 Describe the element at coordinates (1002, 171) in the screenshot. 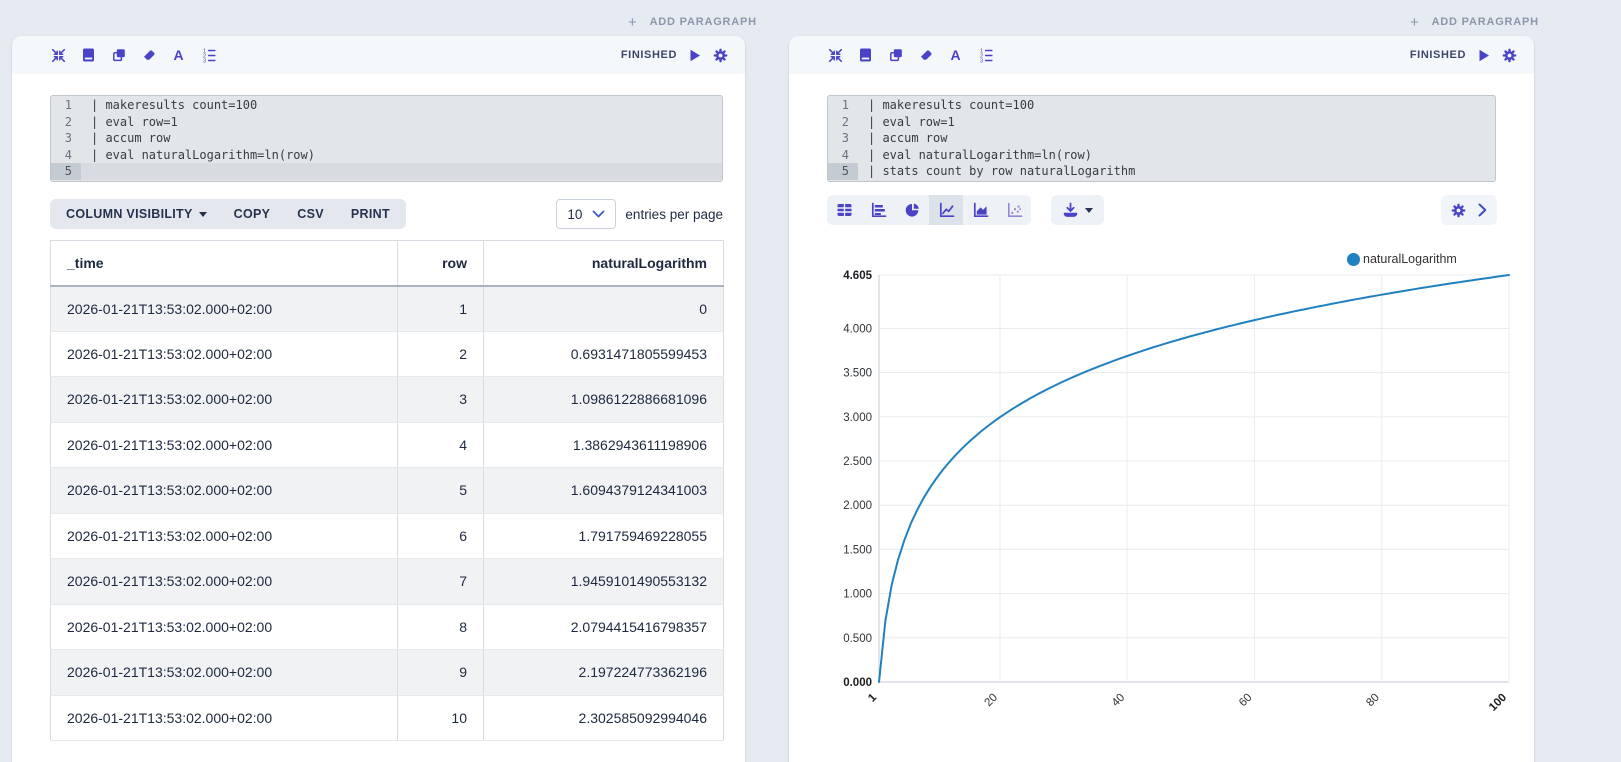

I see `code-text: | stats count by row naturalLogarithm` at that location.